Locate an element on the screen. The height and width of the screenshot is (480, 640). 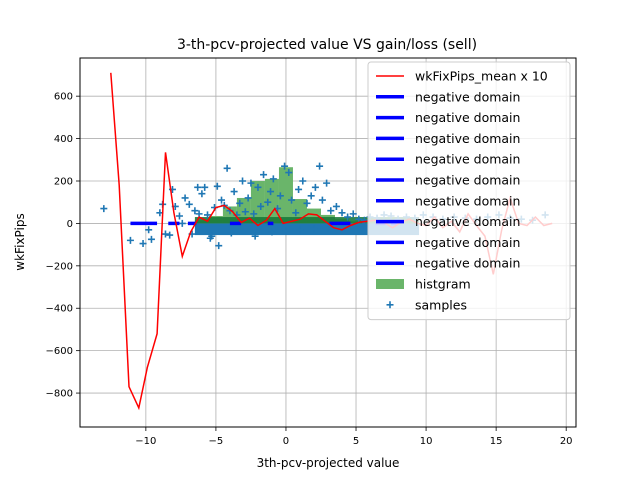
x-tick-label: 0 is located at coordinates (286, 441).